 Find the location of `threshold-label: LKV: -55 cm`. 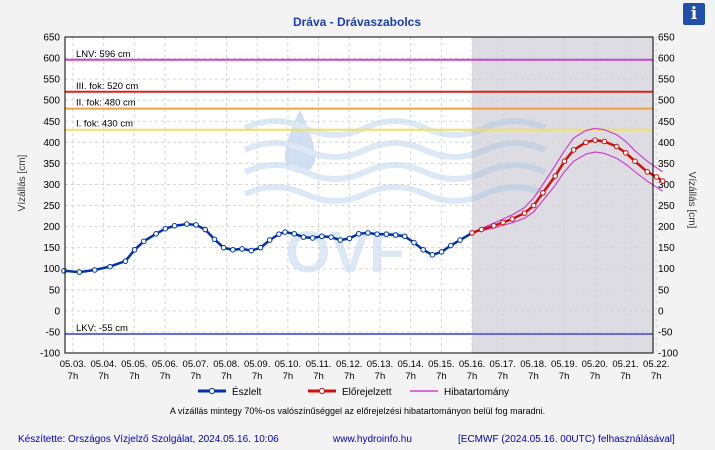

threshold-label: LKV: -55 cm is located at coordinates (102, 328).